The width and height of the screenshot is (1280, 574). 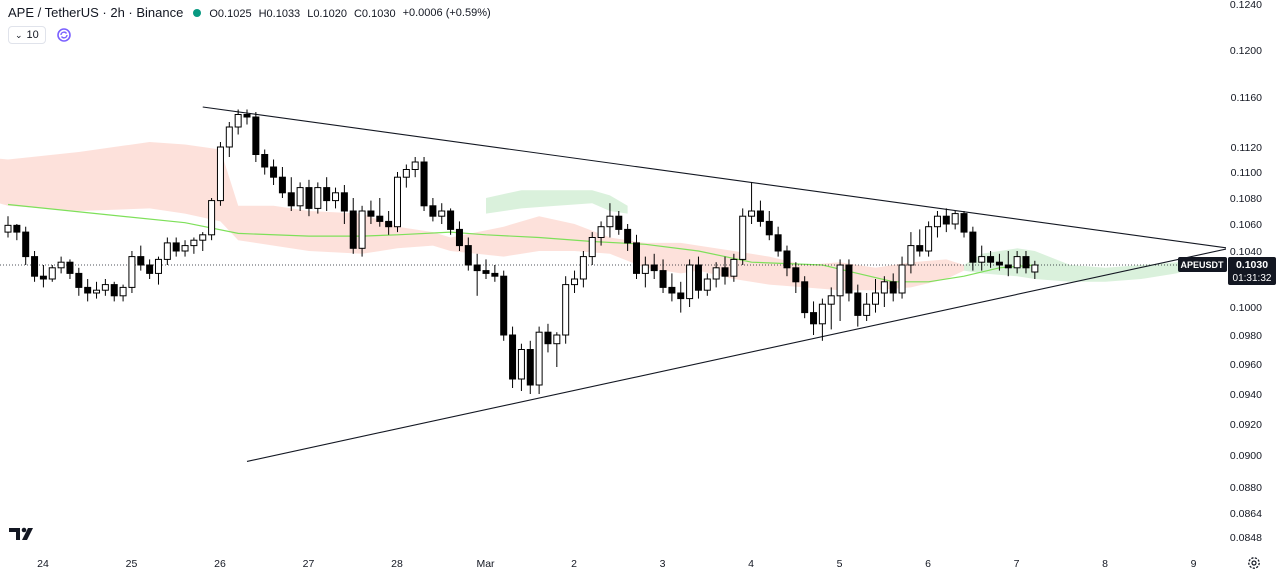 What do you see at coordinates (27, 35) in the screenshot?
I see `indicators-toggle-button: ⌄ 10` at bounding box center [27, 35].